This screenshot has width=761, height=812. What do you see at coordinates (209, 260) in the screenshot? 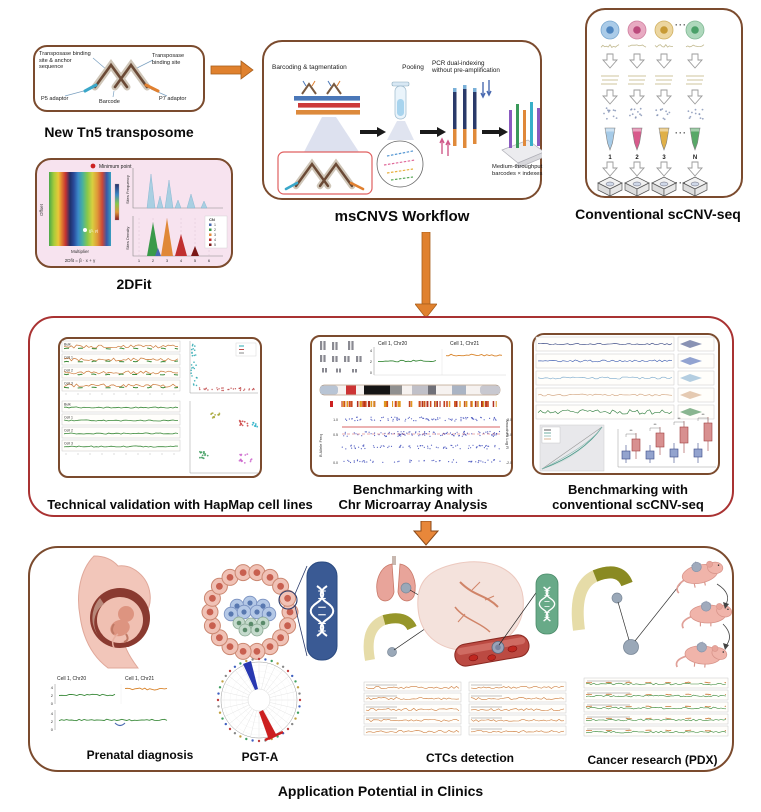
I see `svg-text: 6` at bounding box center [209, 260].